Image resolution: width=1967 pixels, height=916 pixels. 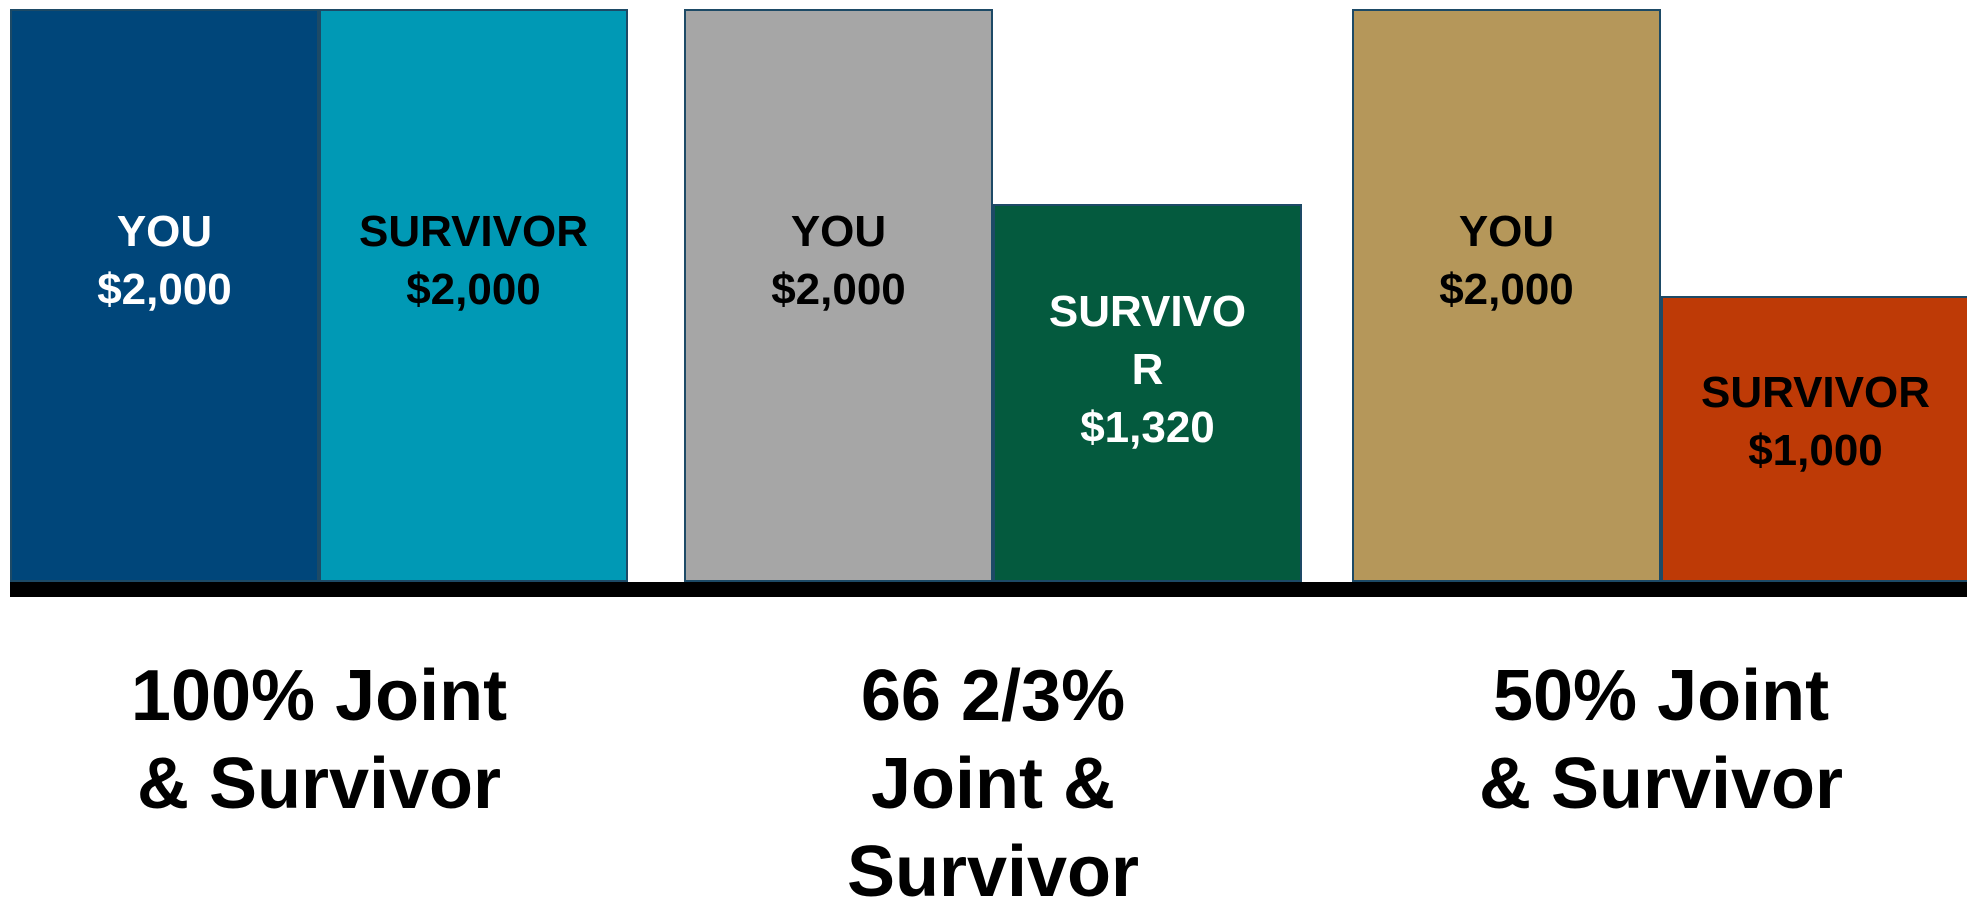 What do you see at coordinates (473, 261) in the screenshot?
I see `bar-label: SURVIVOR $2,000` at bounding box center [473, 261].